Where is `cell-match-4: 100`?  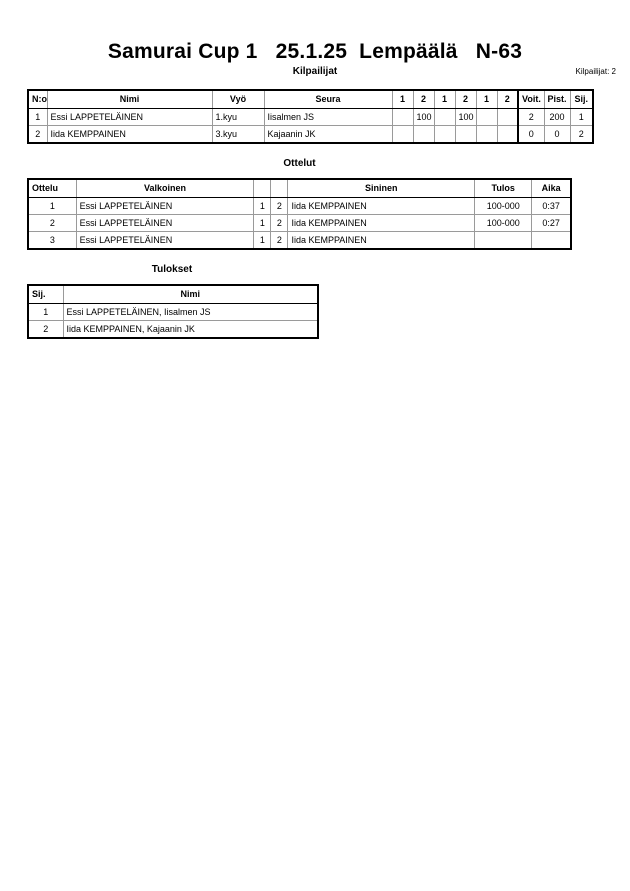
cell-match-4: 100 is located at coordinates (465, 117).